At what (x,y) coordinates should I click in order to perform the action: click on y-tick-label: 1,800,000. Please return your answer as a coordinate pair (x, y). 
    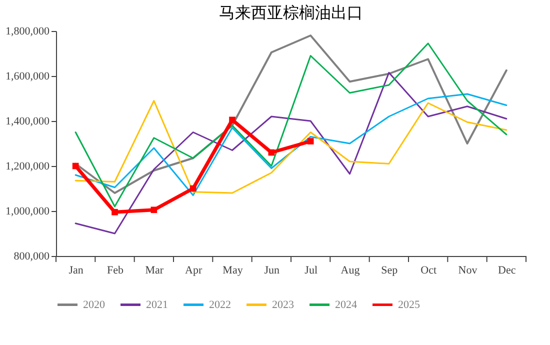
    Looking at the image, I should click on (28, 32).